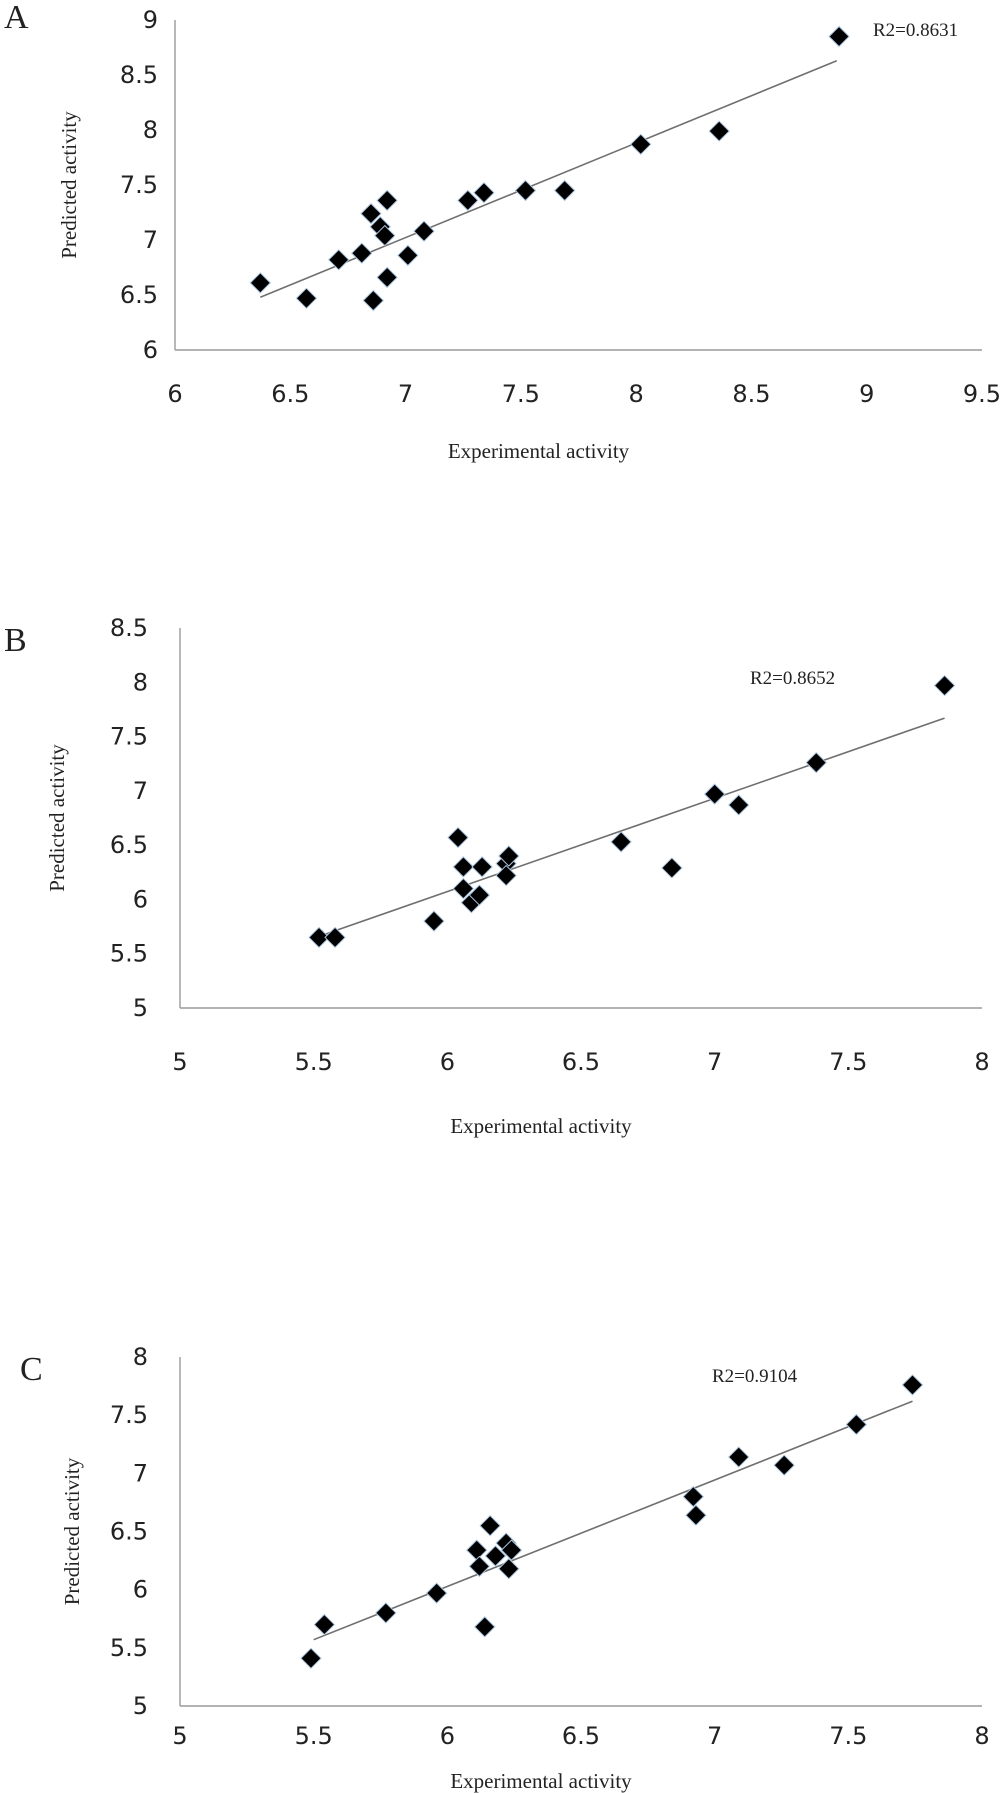 This screenshot has width=1000, height=1793. I want to click on panel-label: B, so click(15, 640).